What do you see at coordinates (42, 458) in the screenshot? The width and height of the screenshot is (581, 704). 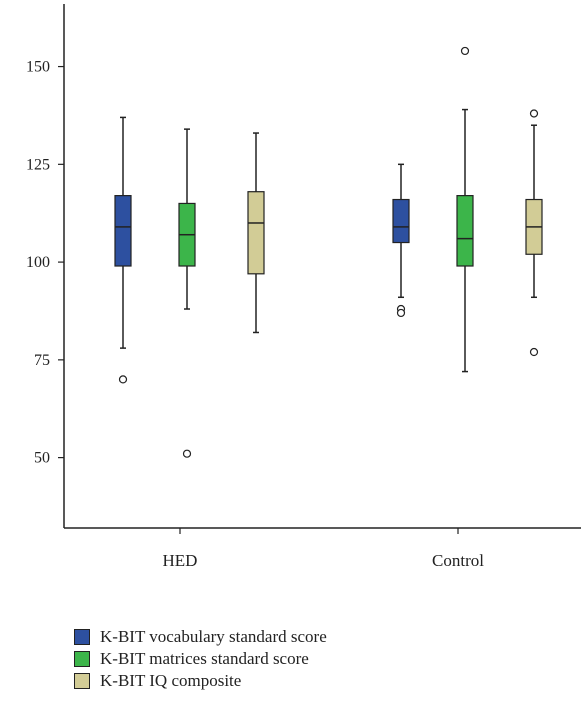 I see `y-tick-label-50: 50` at bounding box center [42, 458].